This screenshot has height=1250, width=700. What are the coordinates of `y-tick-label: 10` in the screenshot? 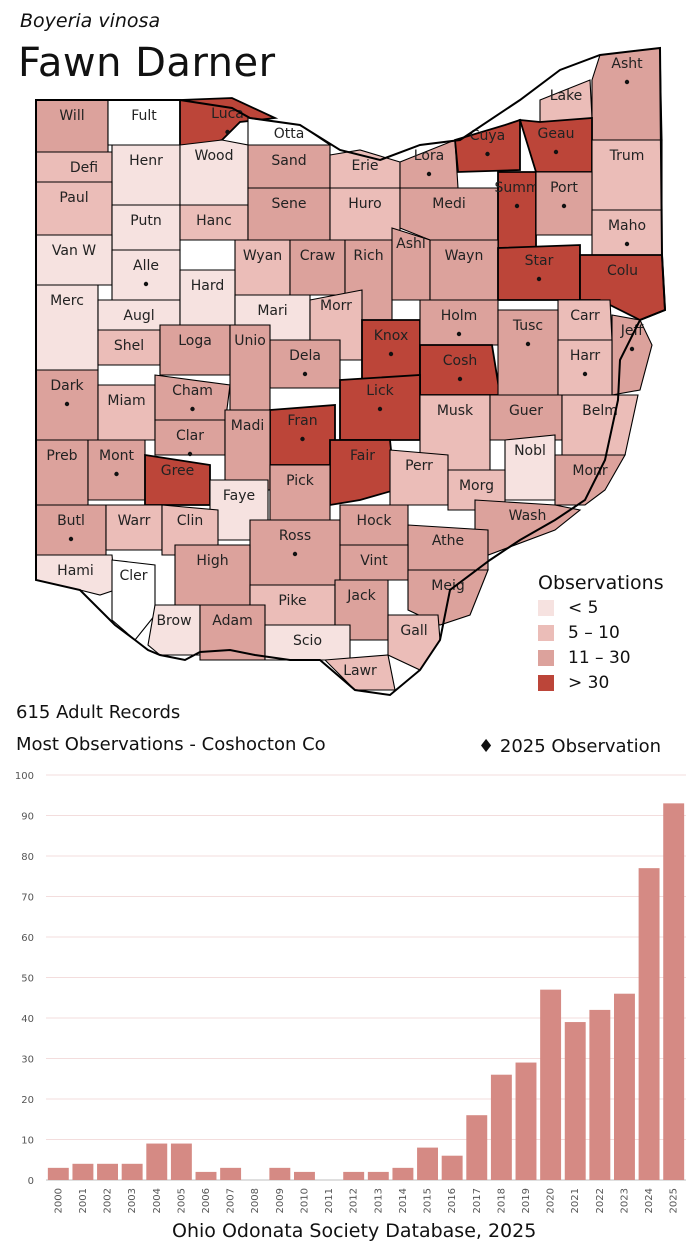 It's located at (27, 1141).